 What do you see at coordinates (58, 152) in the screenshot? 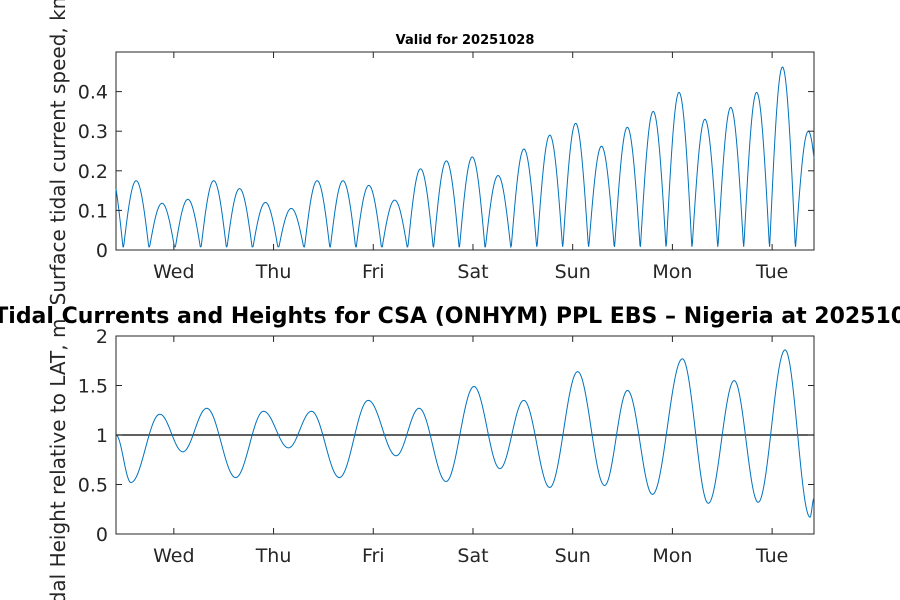
I see `current-y-axis-label: Surface tidal current speed, kn` at bounding box center [58, 152].